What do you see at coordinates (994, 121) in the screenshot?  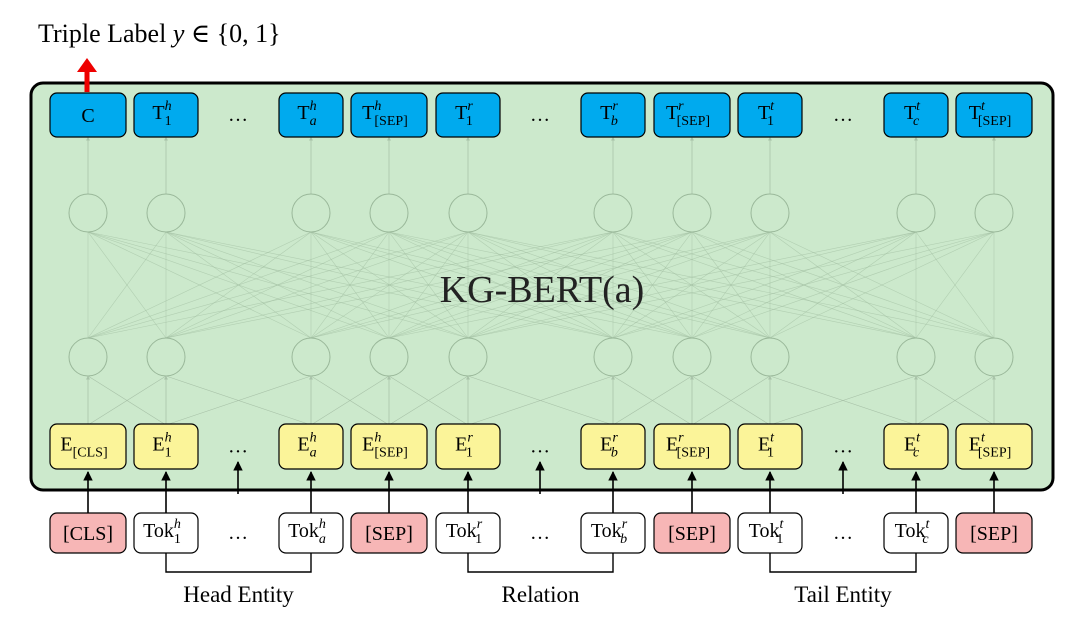 I see `output-token-sep-t-sub: [SEP]` at bounding box center [994, 121].